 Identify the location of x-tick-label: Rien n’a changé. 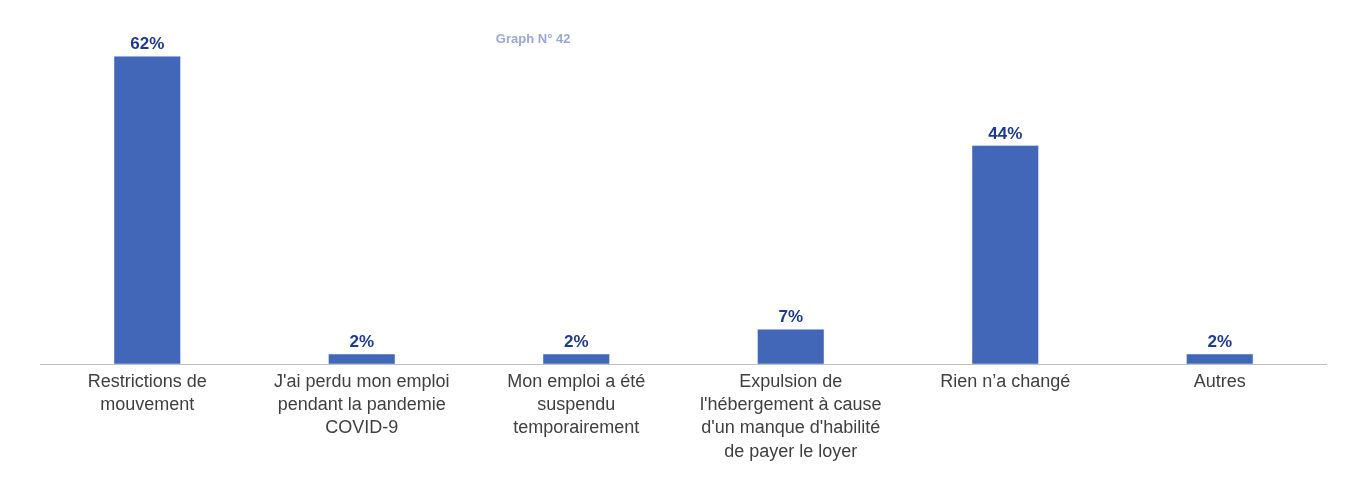
(1005, 380).